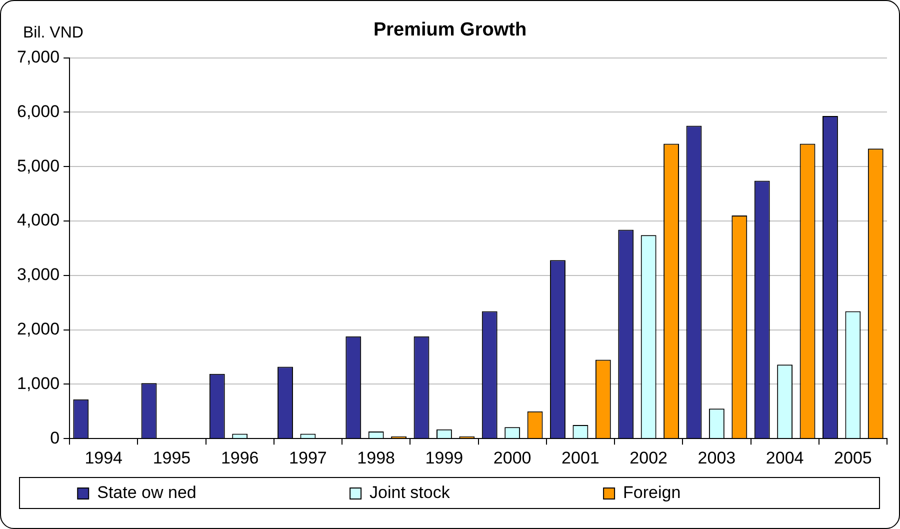  I want to click on legend-label: State ow ned, so click(217, 492).